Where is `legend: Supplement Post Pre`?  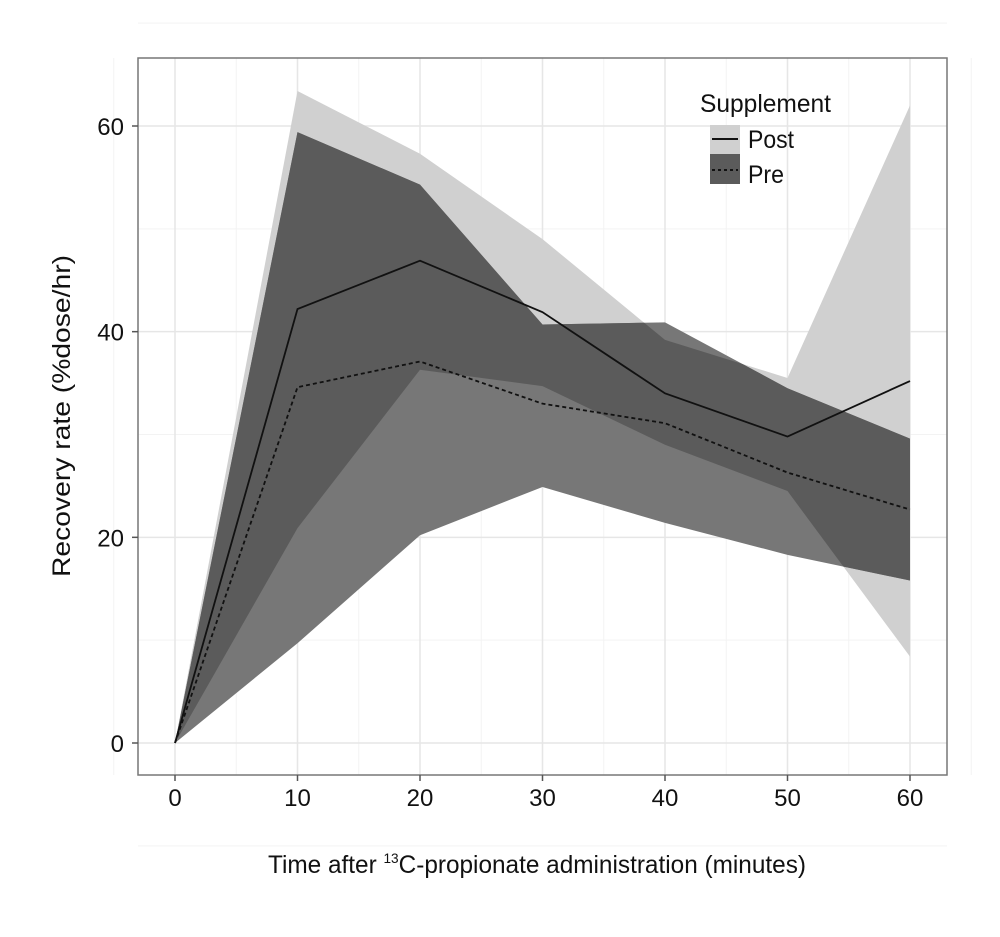
legend: Supplement Post Pre is located at coordinates (765, 139).